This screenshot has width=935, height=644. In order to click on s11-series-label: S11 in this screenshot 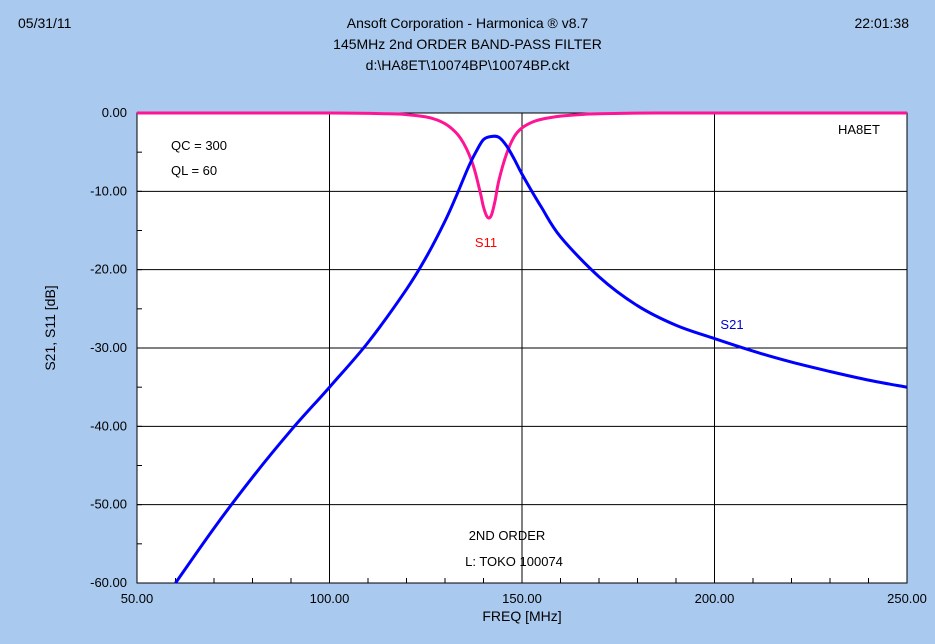, I will do `click(486, 242)`.